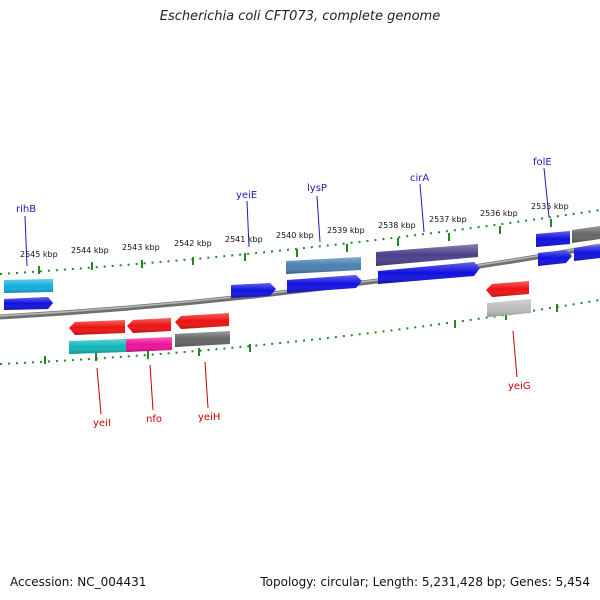 This screenshot has width=600, height=600. What do you see at coordinates (295, 246) in the screenshot?
I see `major-ticks-top` at bounding box center [295, 246].